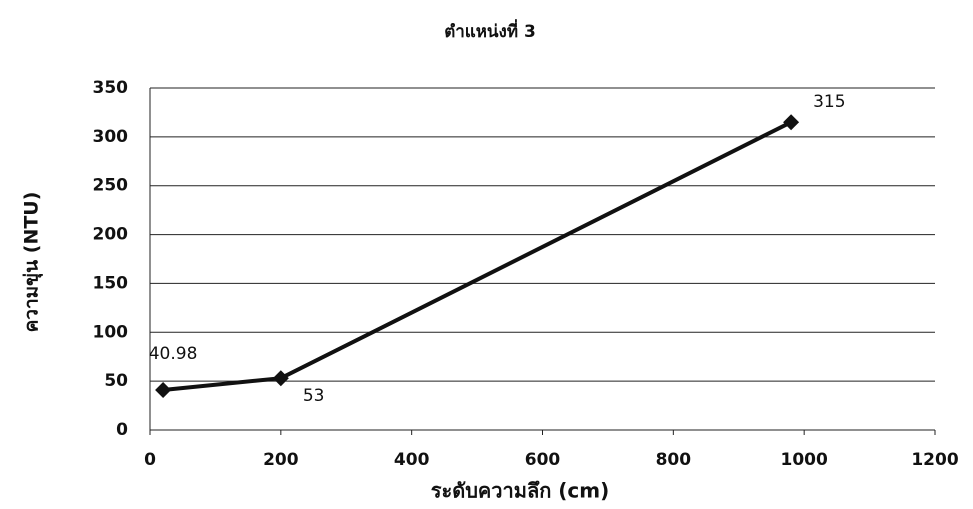 This screenshot has width=973, height=509. Describe the element at coordinates (111, 186) in the screenshot. I see `y-tick-label: 250` at that location.